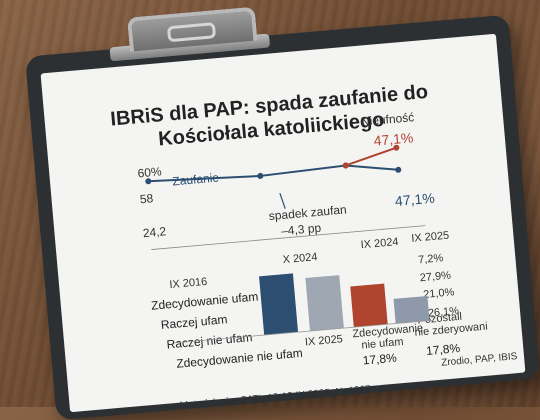 This screenshot has width=540, height=420. I want to click on bar-row-label: Raczej ufam, so click(194, 322).